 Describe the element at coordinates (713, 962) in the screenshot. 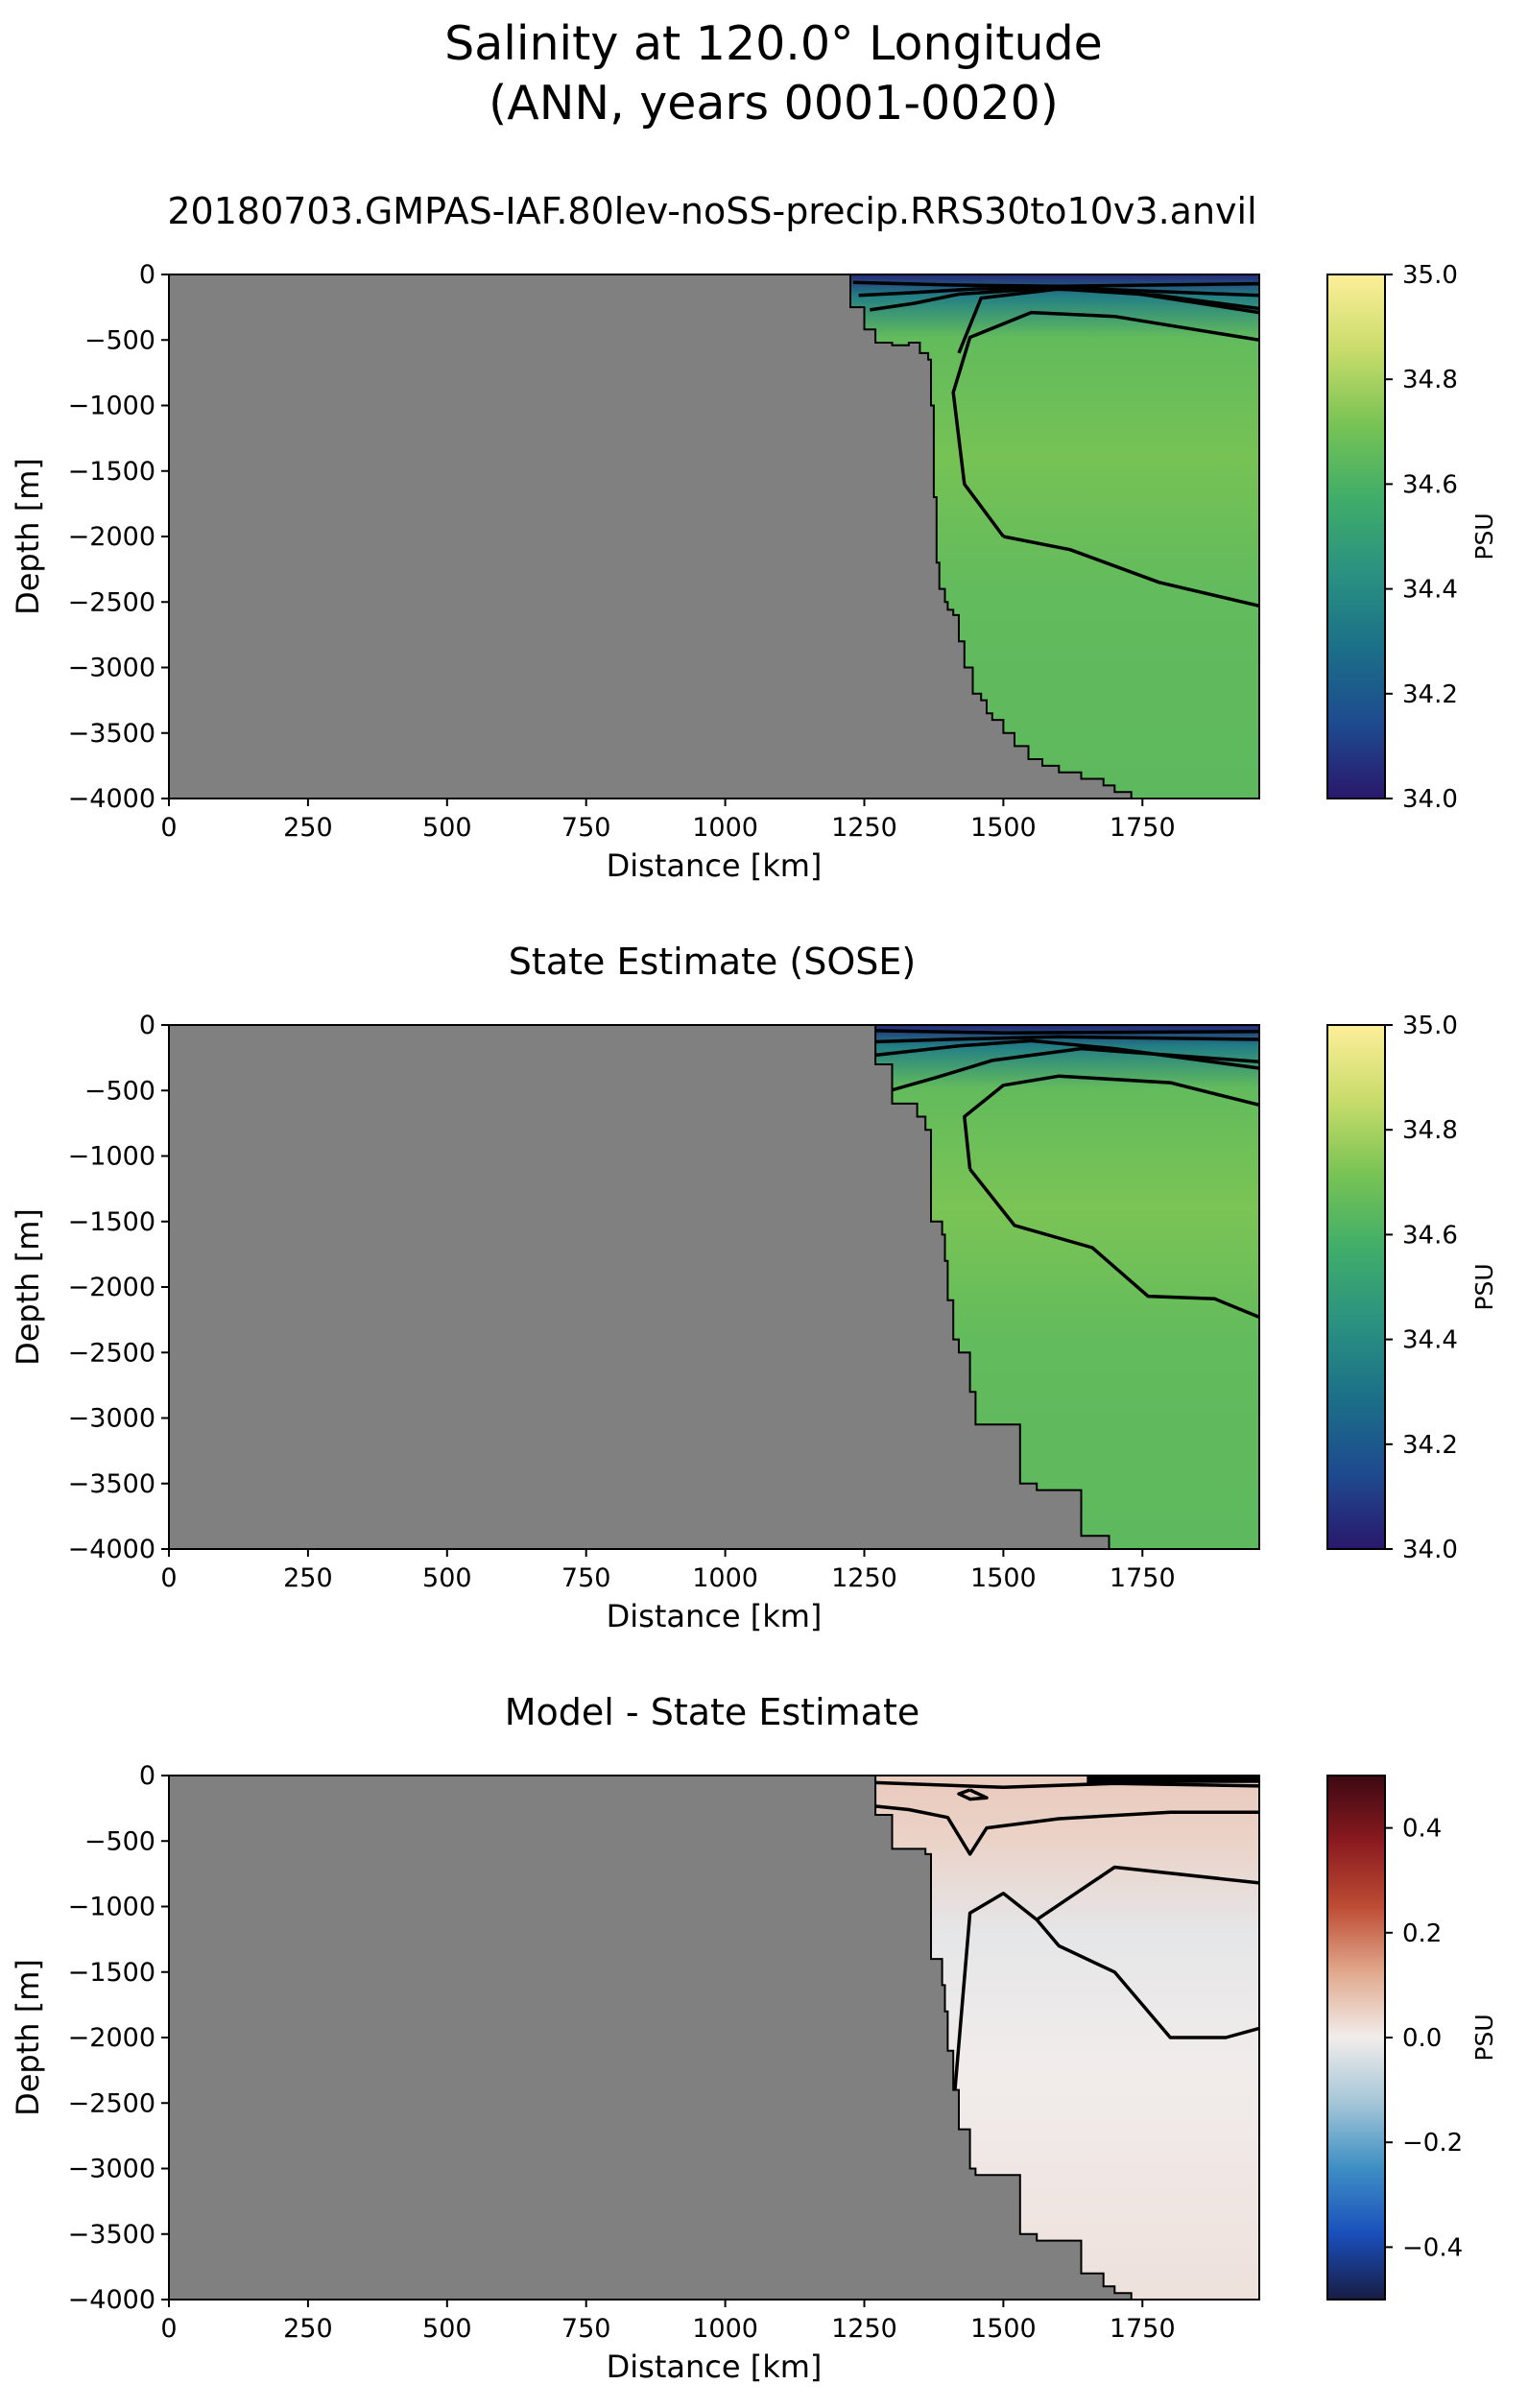

I see `panel-title: State Estimate (SOSE)` at that location.